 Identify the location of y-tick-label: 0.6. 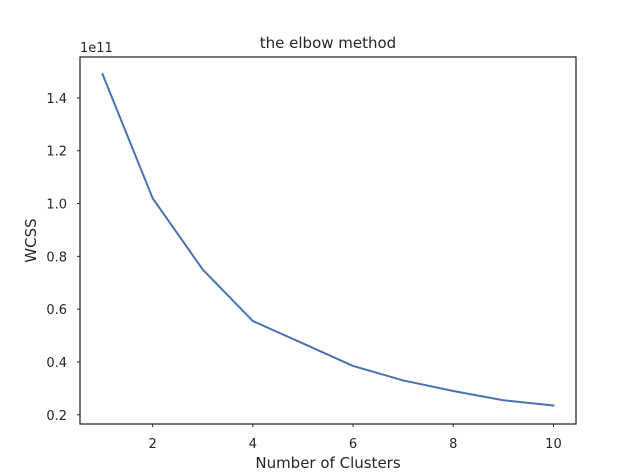
(56, 310).